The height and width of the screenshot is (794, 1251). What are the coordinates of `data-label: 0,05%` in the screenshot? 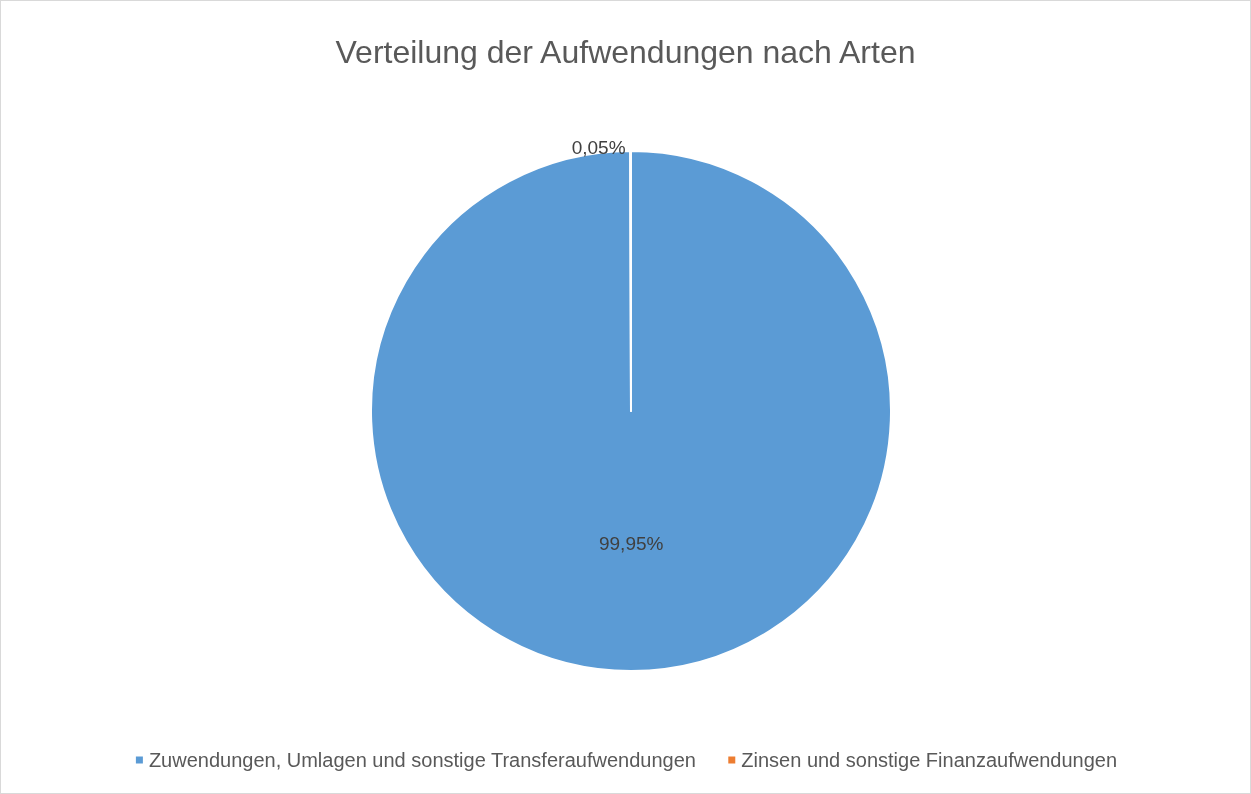 It's located at (598, 147).